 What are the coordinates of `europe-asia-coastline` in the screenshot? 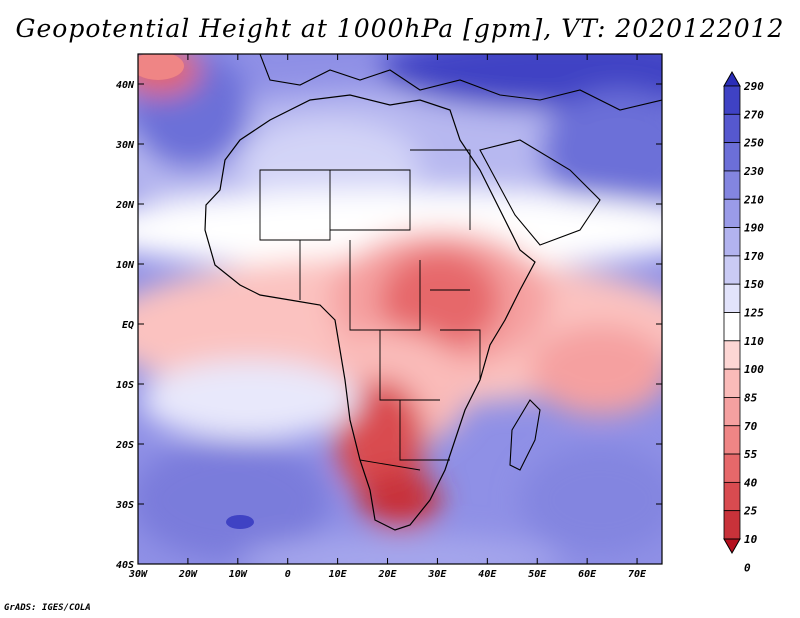 It's located at (460, 82).